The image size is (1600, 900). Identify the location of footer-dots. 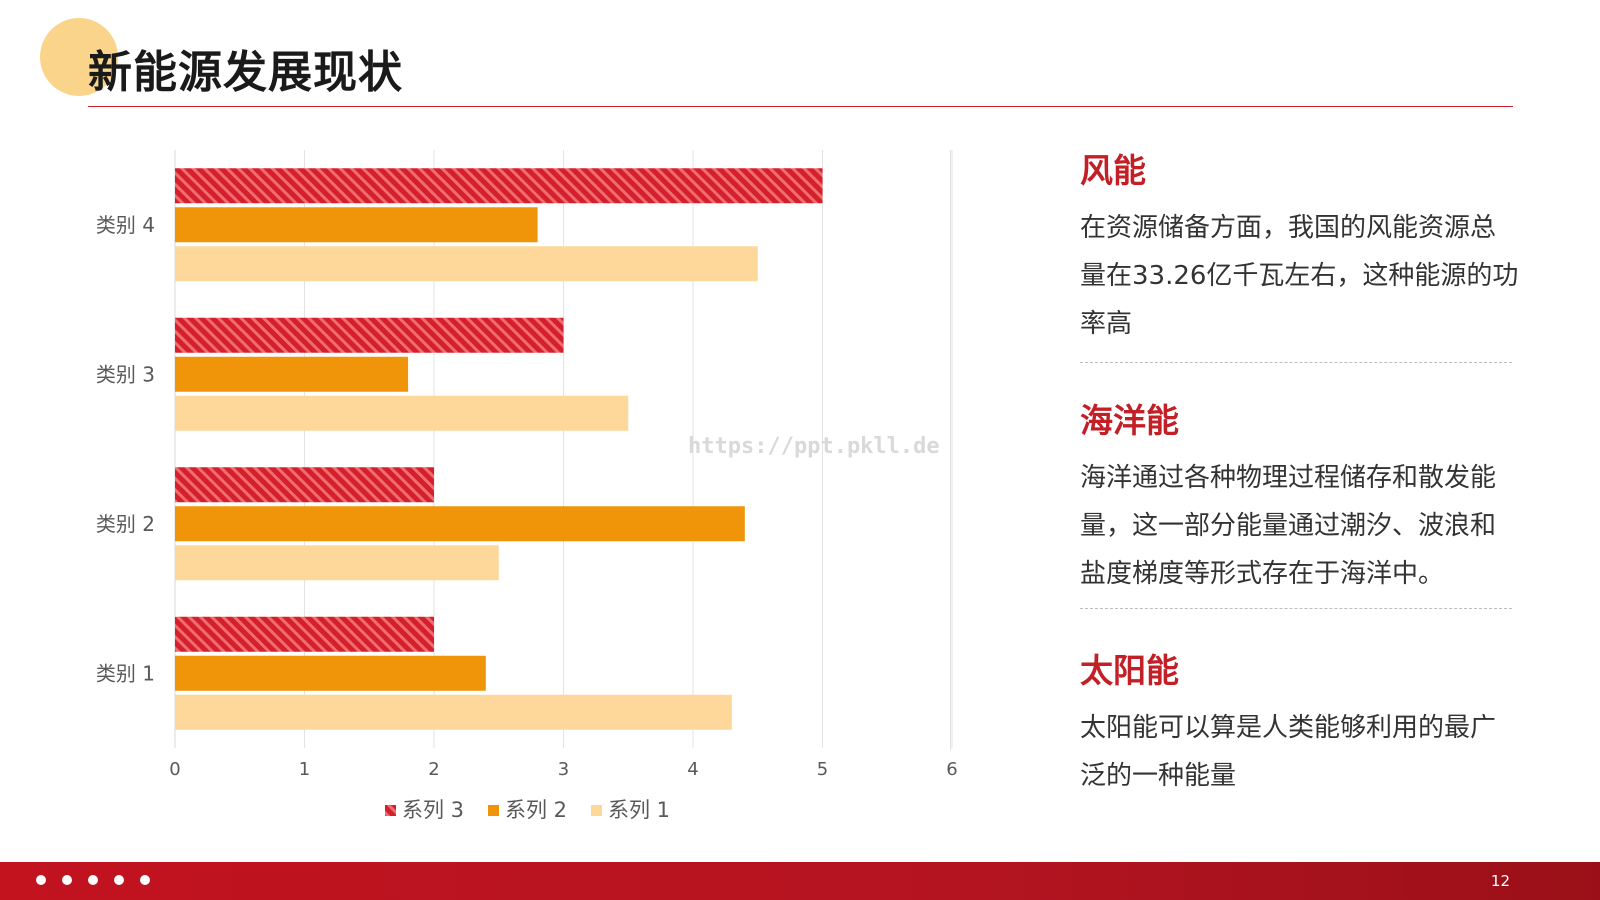
(93, 880).